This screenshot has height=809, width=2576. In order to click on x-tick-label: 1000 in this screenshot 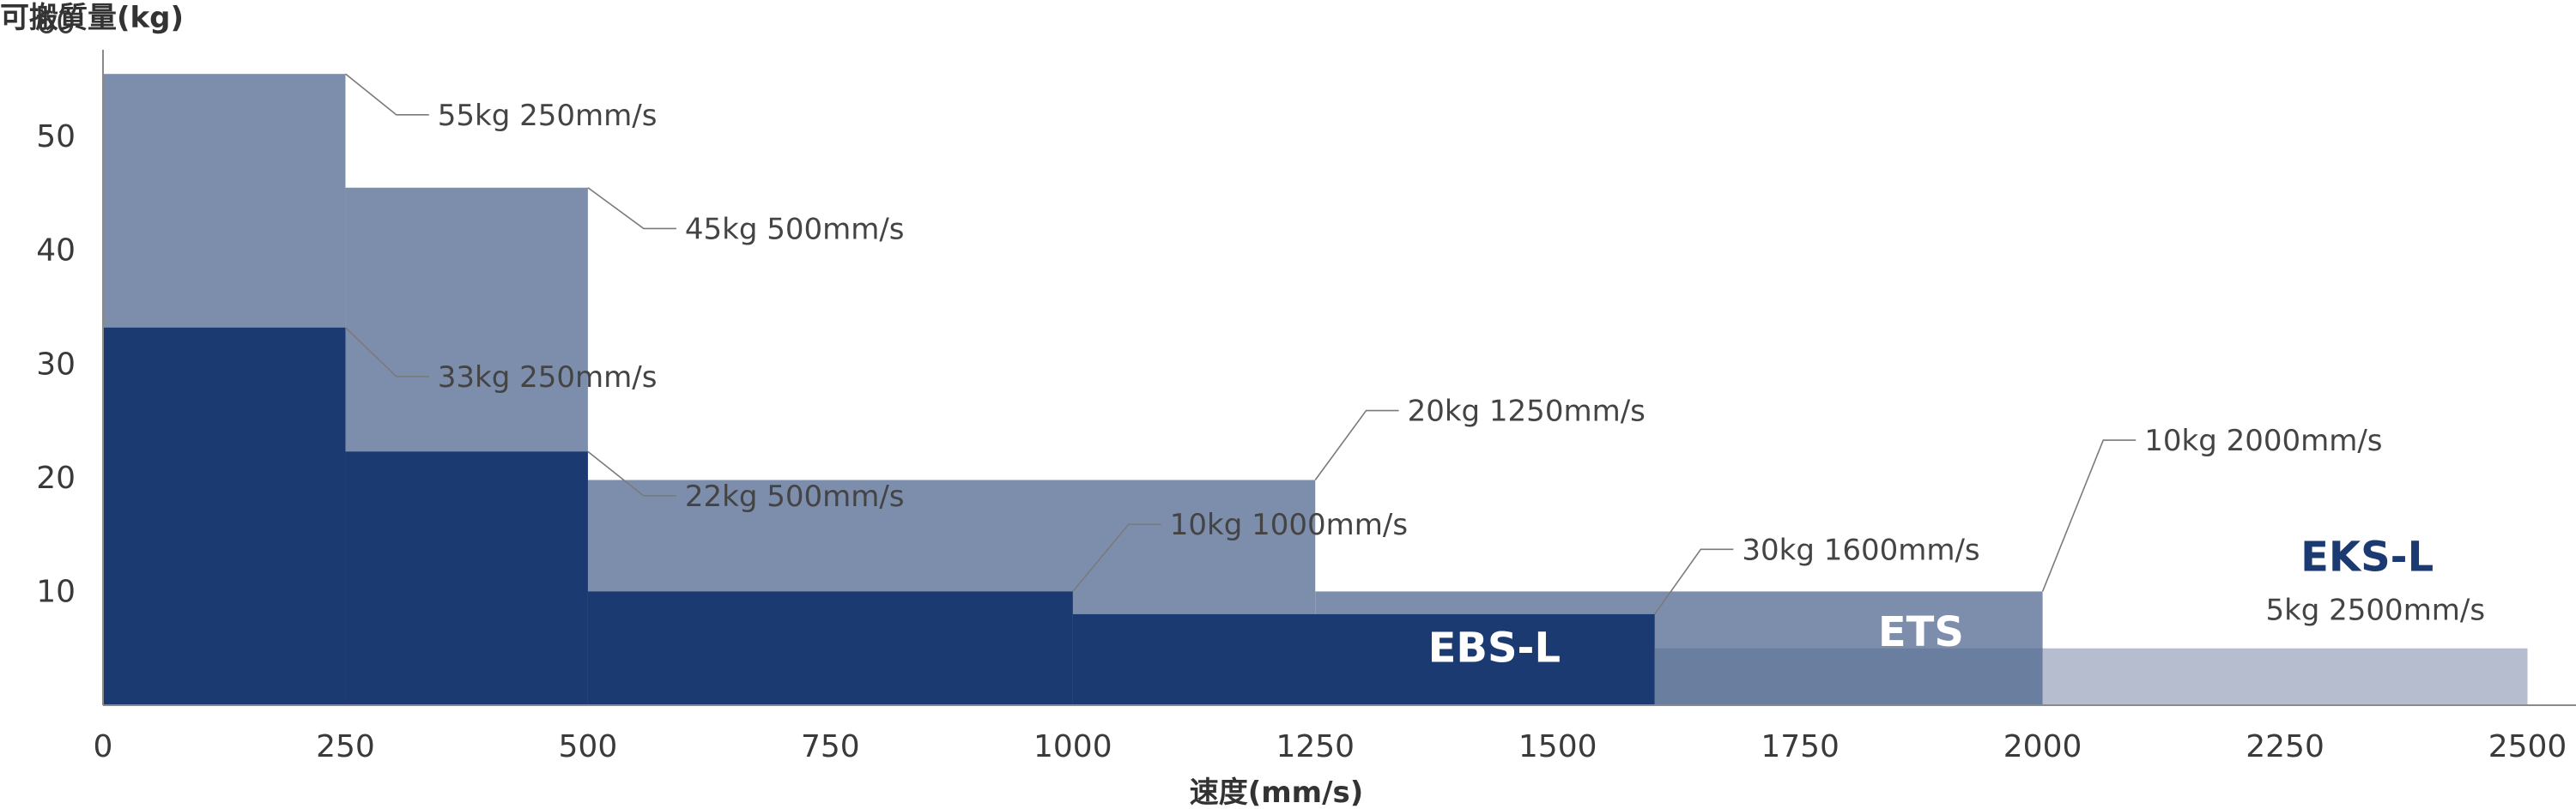, I will do `click(1072, 746)`.